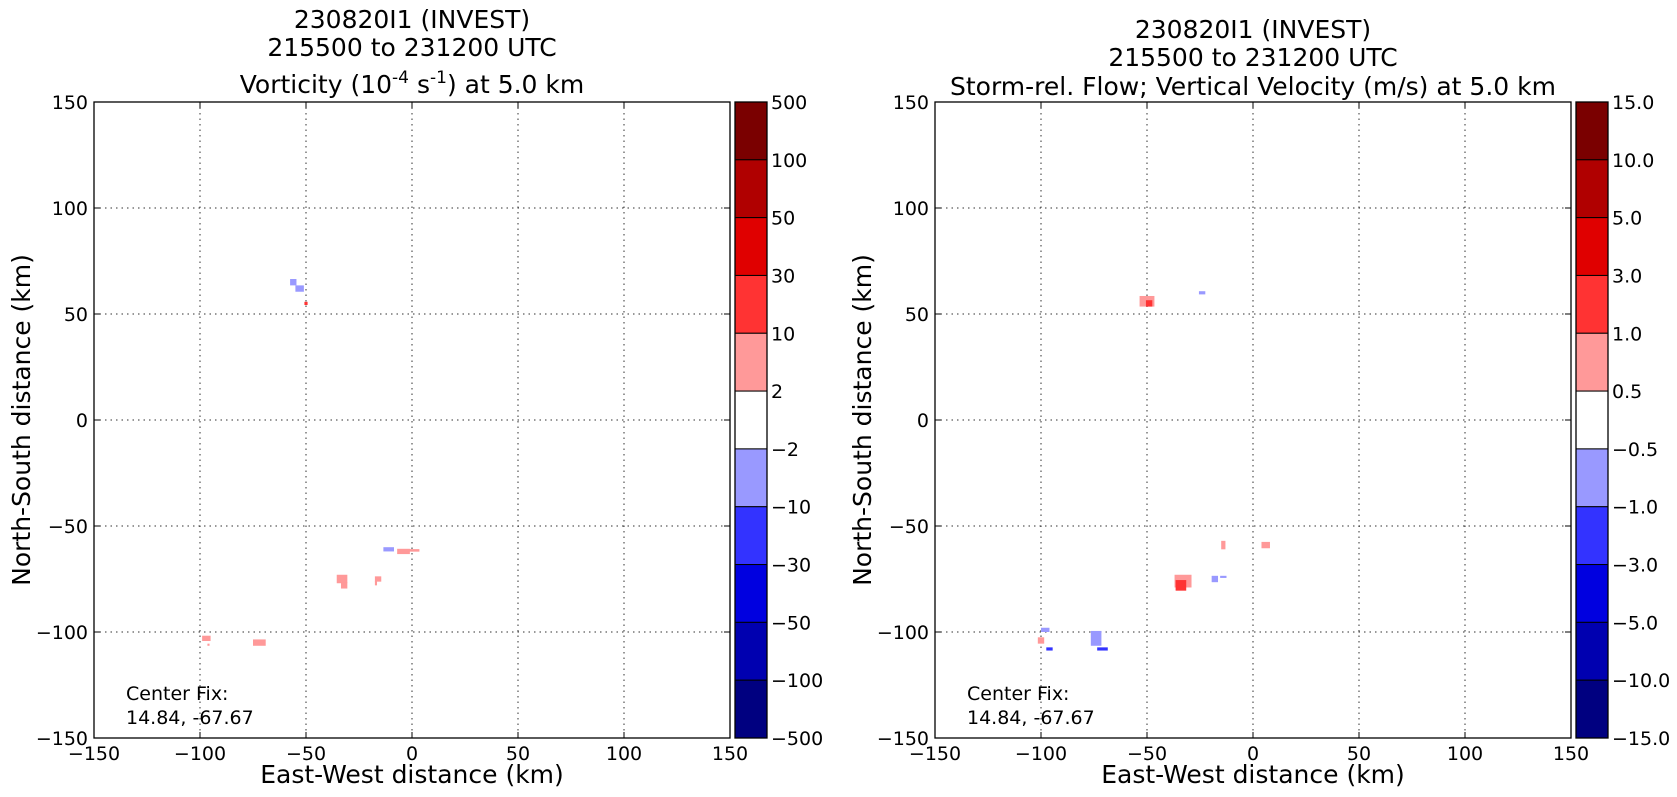  I want to click on colorbar-label: −10.0, so click(1641, 681).